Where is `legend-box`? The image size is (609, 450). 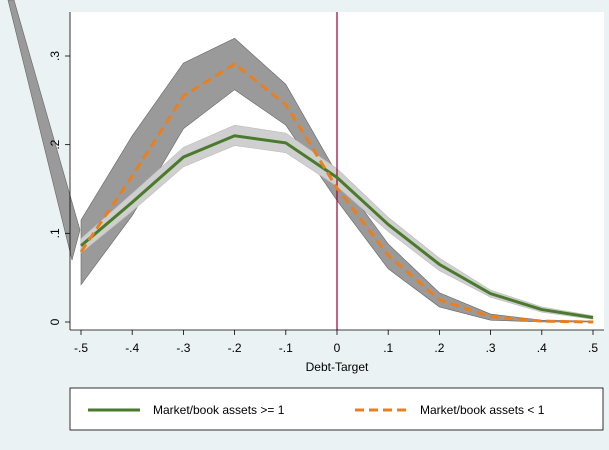 legend-box is located at coordinates (336, 409).